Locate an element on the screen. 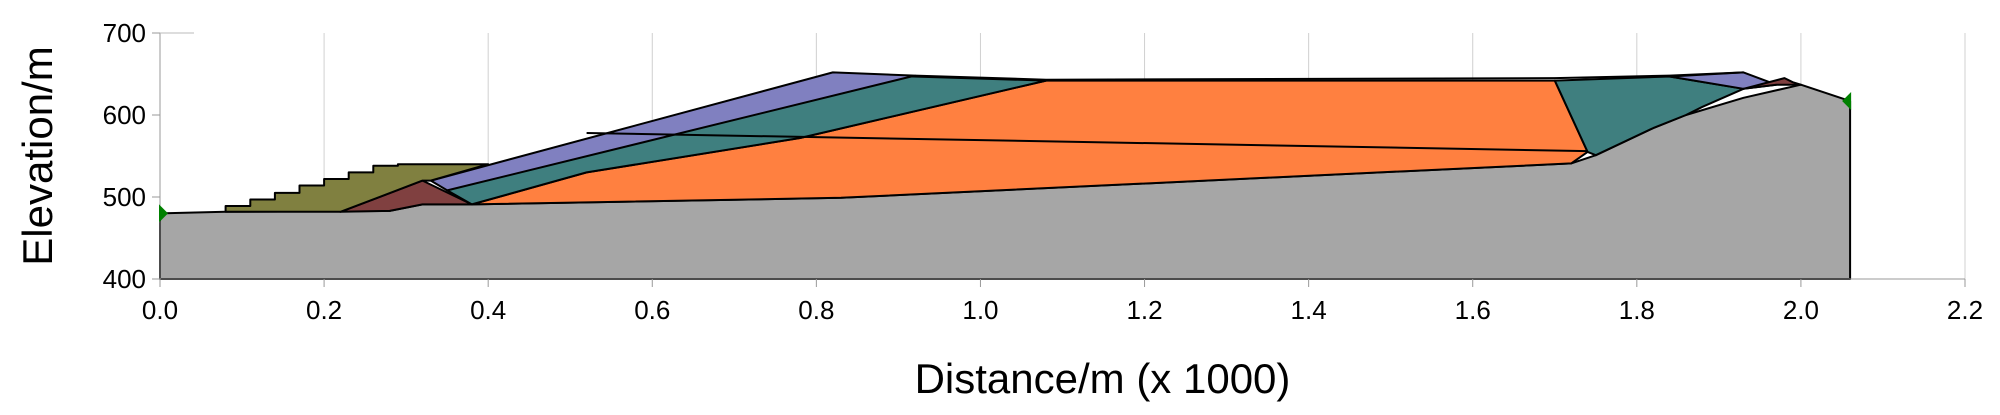 The width and height of the screenshot is (2000, 415). x-tick-label: 1.6 is located at coordinates (1473, 310).